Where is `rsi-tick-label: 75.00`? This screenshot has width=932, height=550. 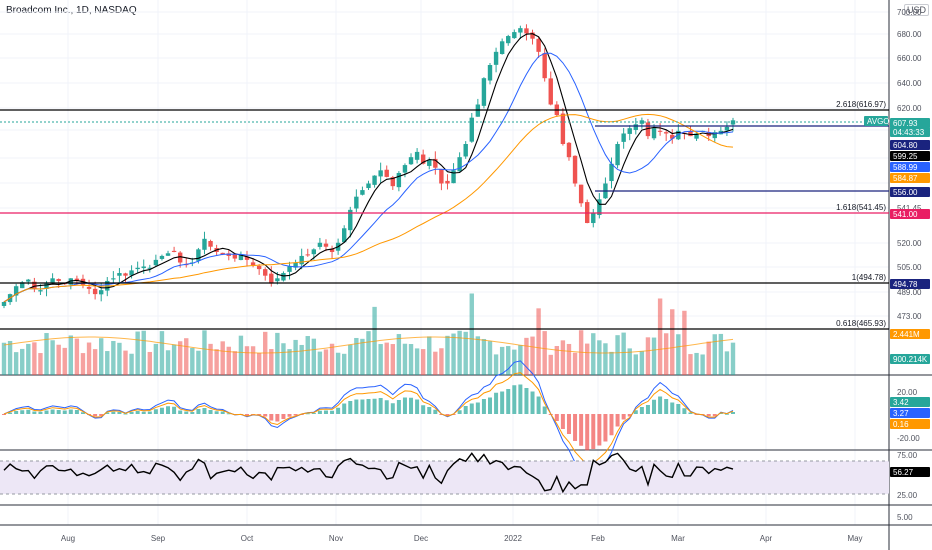 rsi-tick-label: 75.00 is located at coordinates (907, 455).